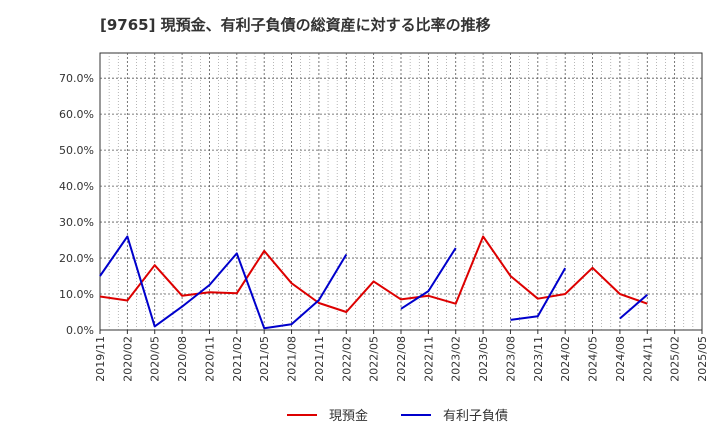 This screenshot has width=720, height=440. I want to click on x-tick-label: 2021/11, so click(319, 359).